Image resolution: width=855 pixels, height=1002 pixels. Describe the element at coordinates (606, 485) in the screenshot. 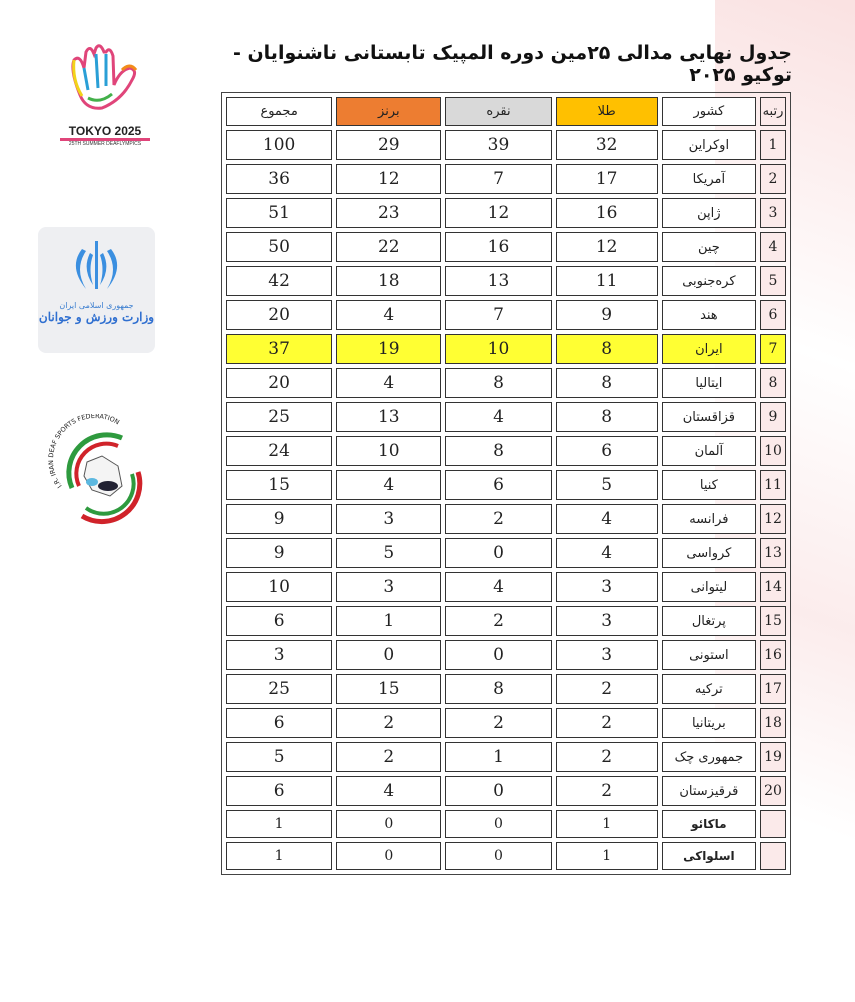

I see `gold-cell: 5` at that location.